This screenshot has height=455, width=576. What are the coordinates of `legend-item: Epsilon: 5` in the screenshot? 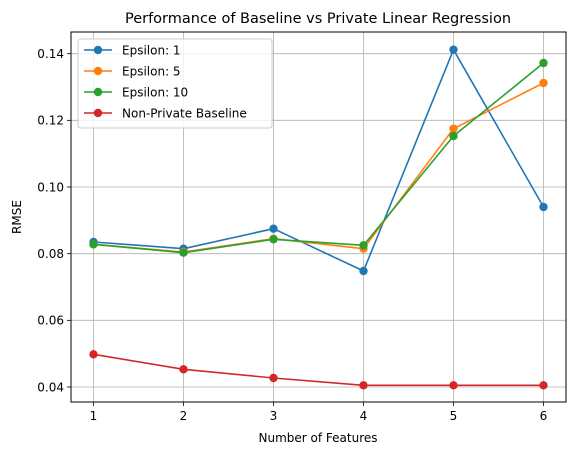 It's located at (132, 71).